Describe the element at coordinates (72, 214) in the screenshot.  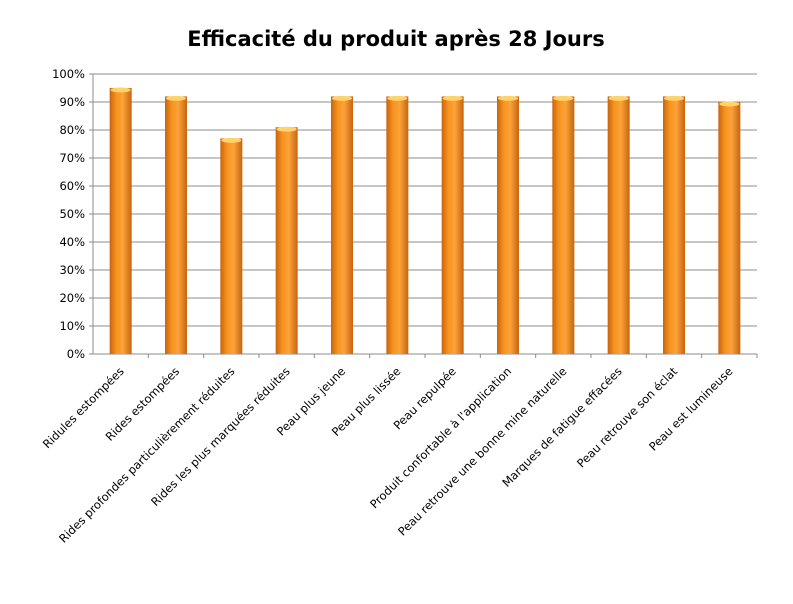
I see `y-tick-label: 50%` at that location.